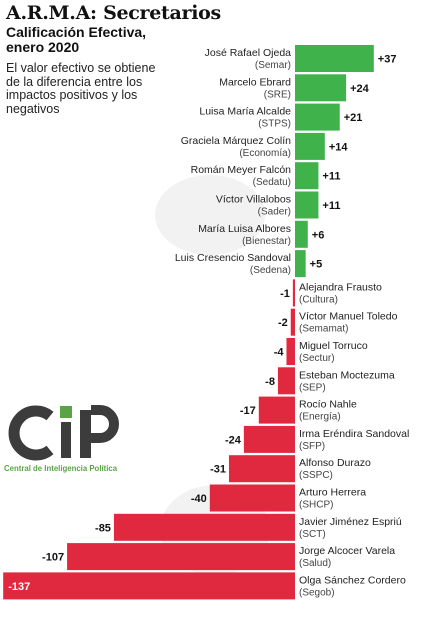  What do you see at coordinates (248, 411) in the screenshot?
I see `value-label-13: -17` at bounding box center [248, 411].